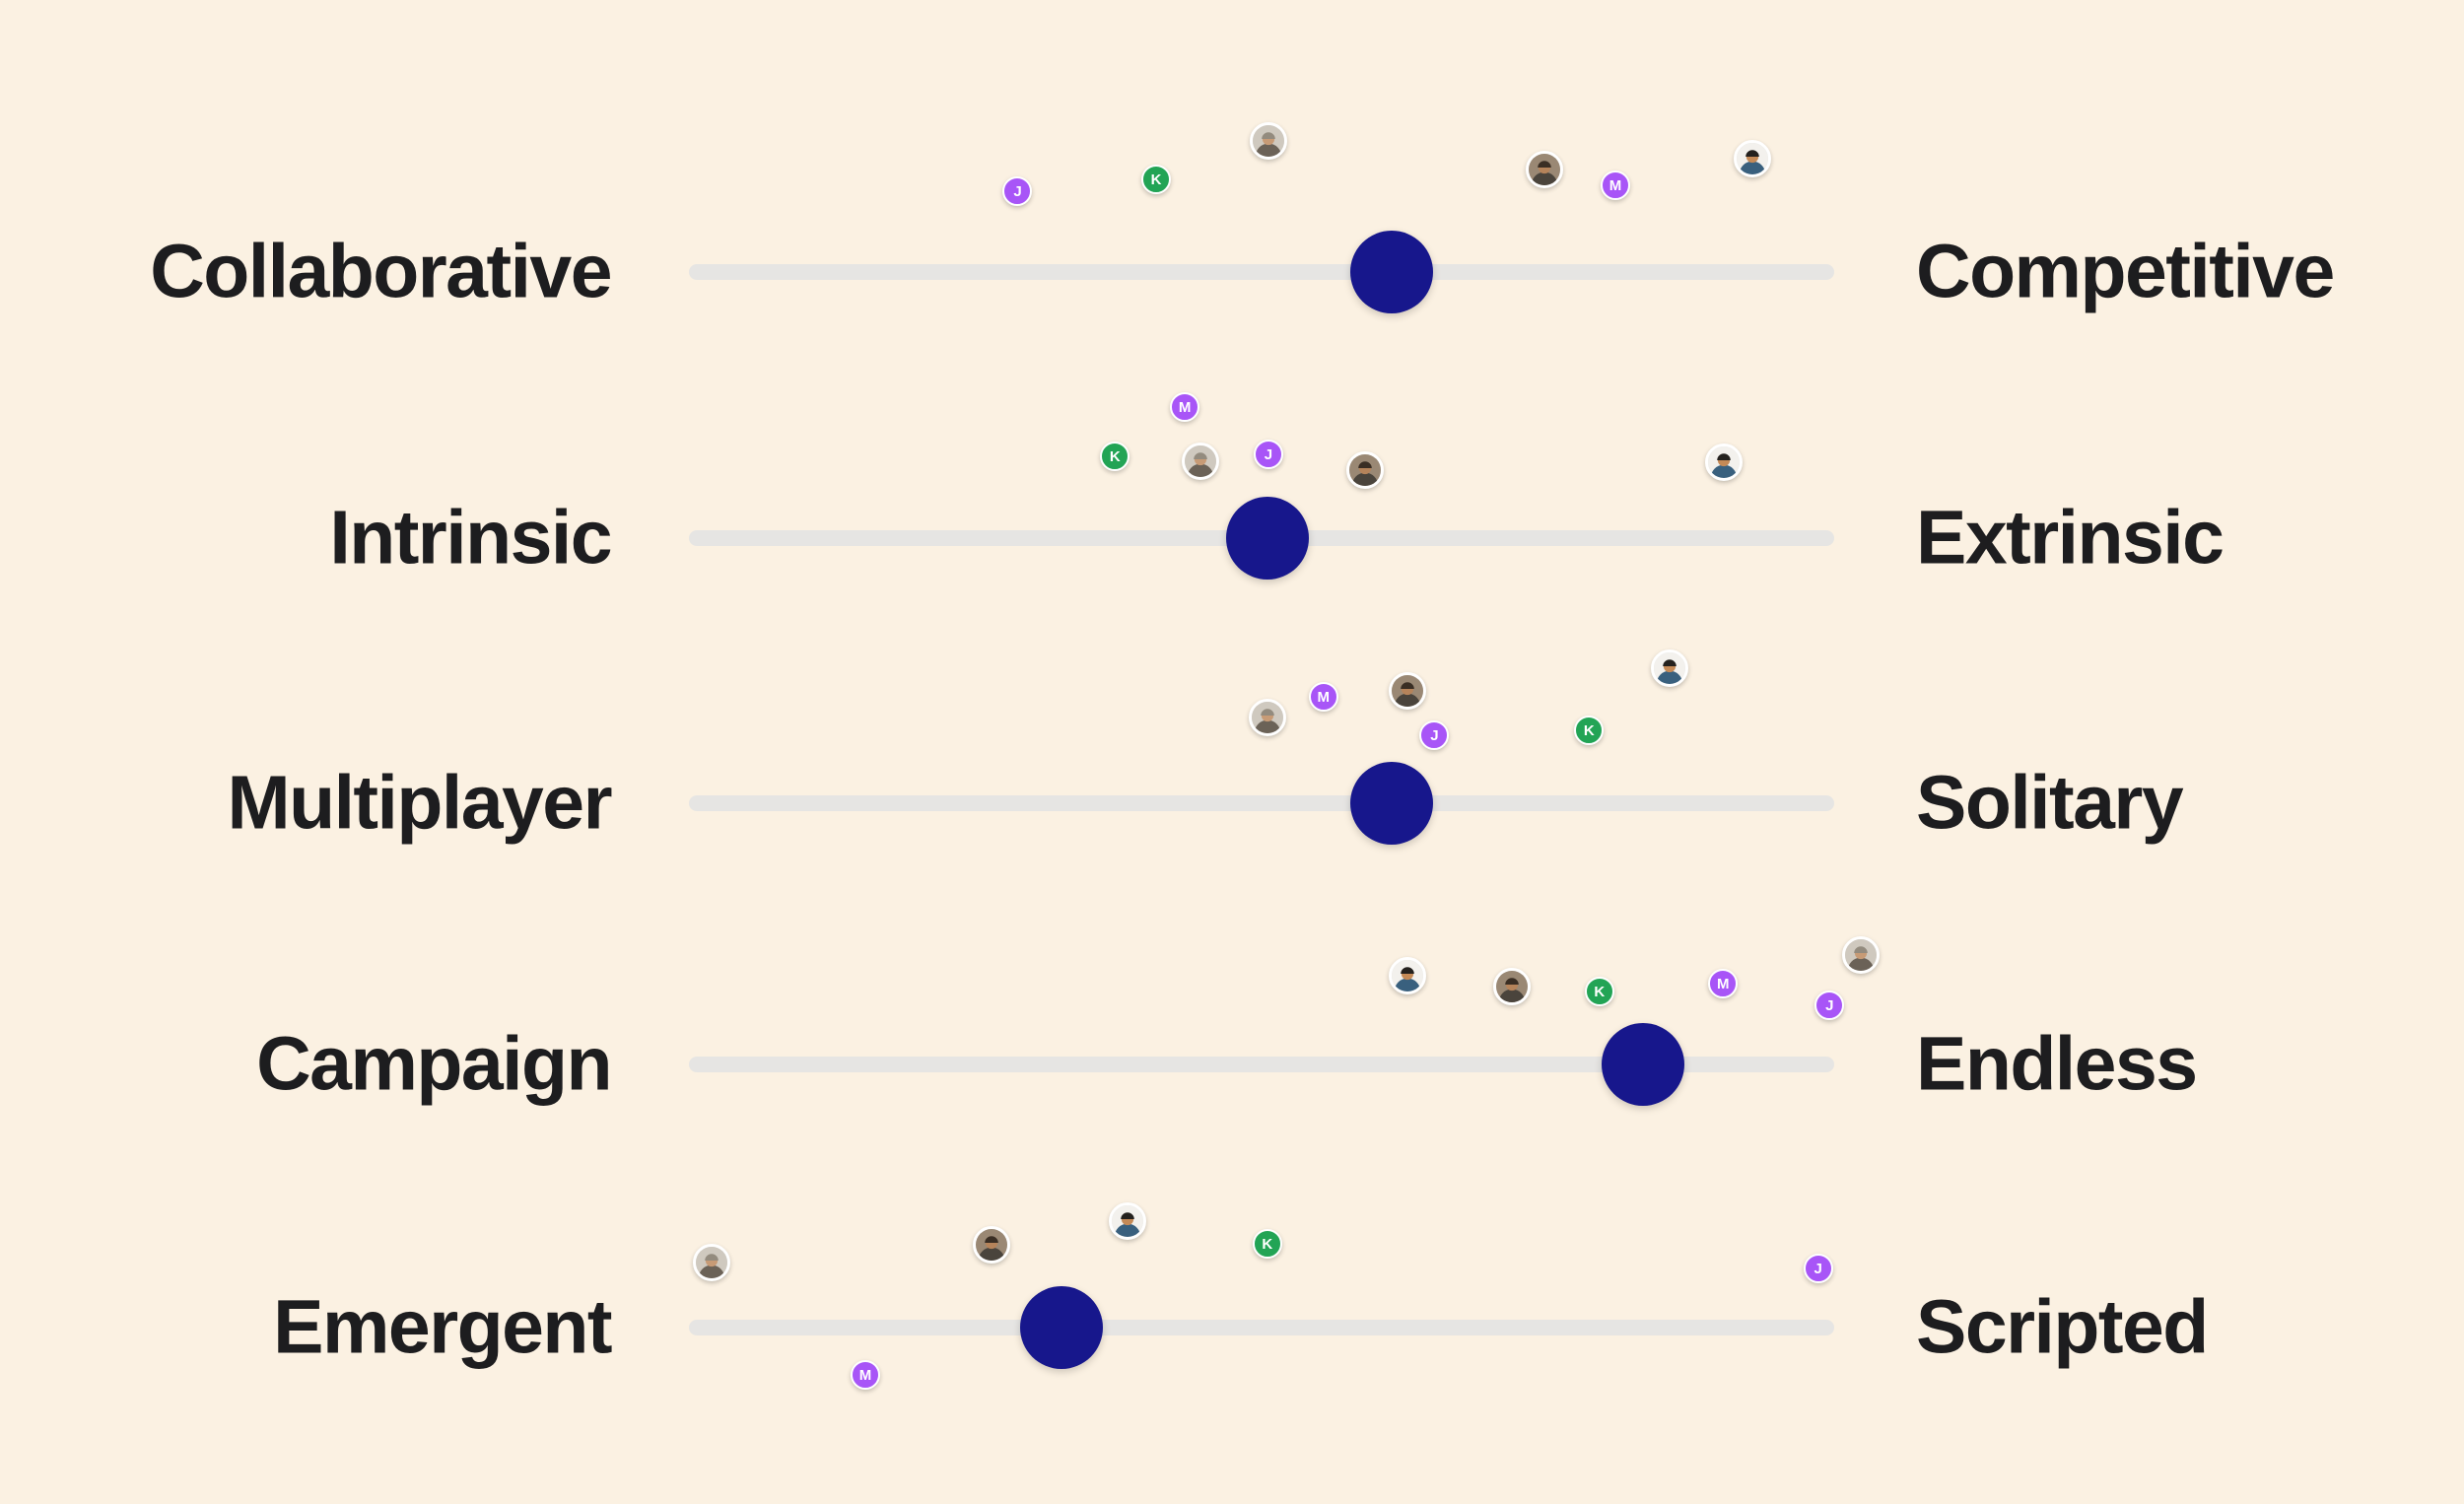 The height and width of the screenshot is (1504, 2464). I want to click on slider-handle-intrinsic, so click(1267, 538).